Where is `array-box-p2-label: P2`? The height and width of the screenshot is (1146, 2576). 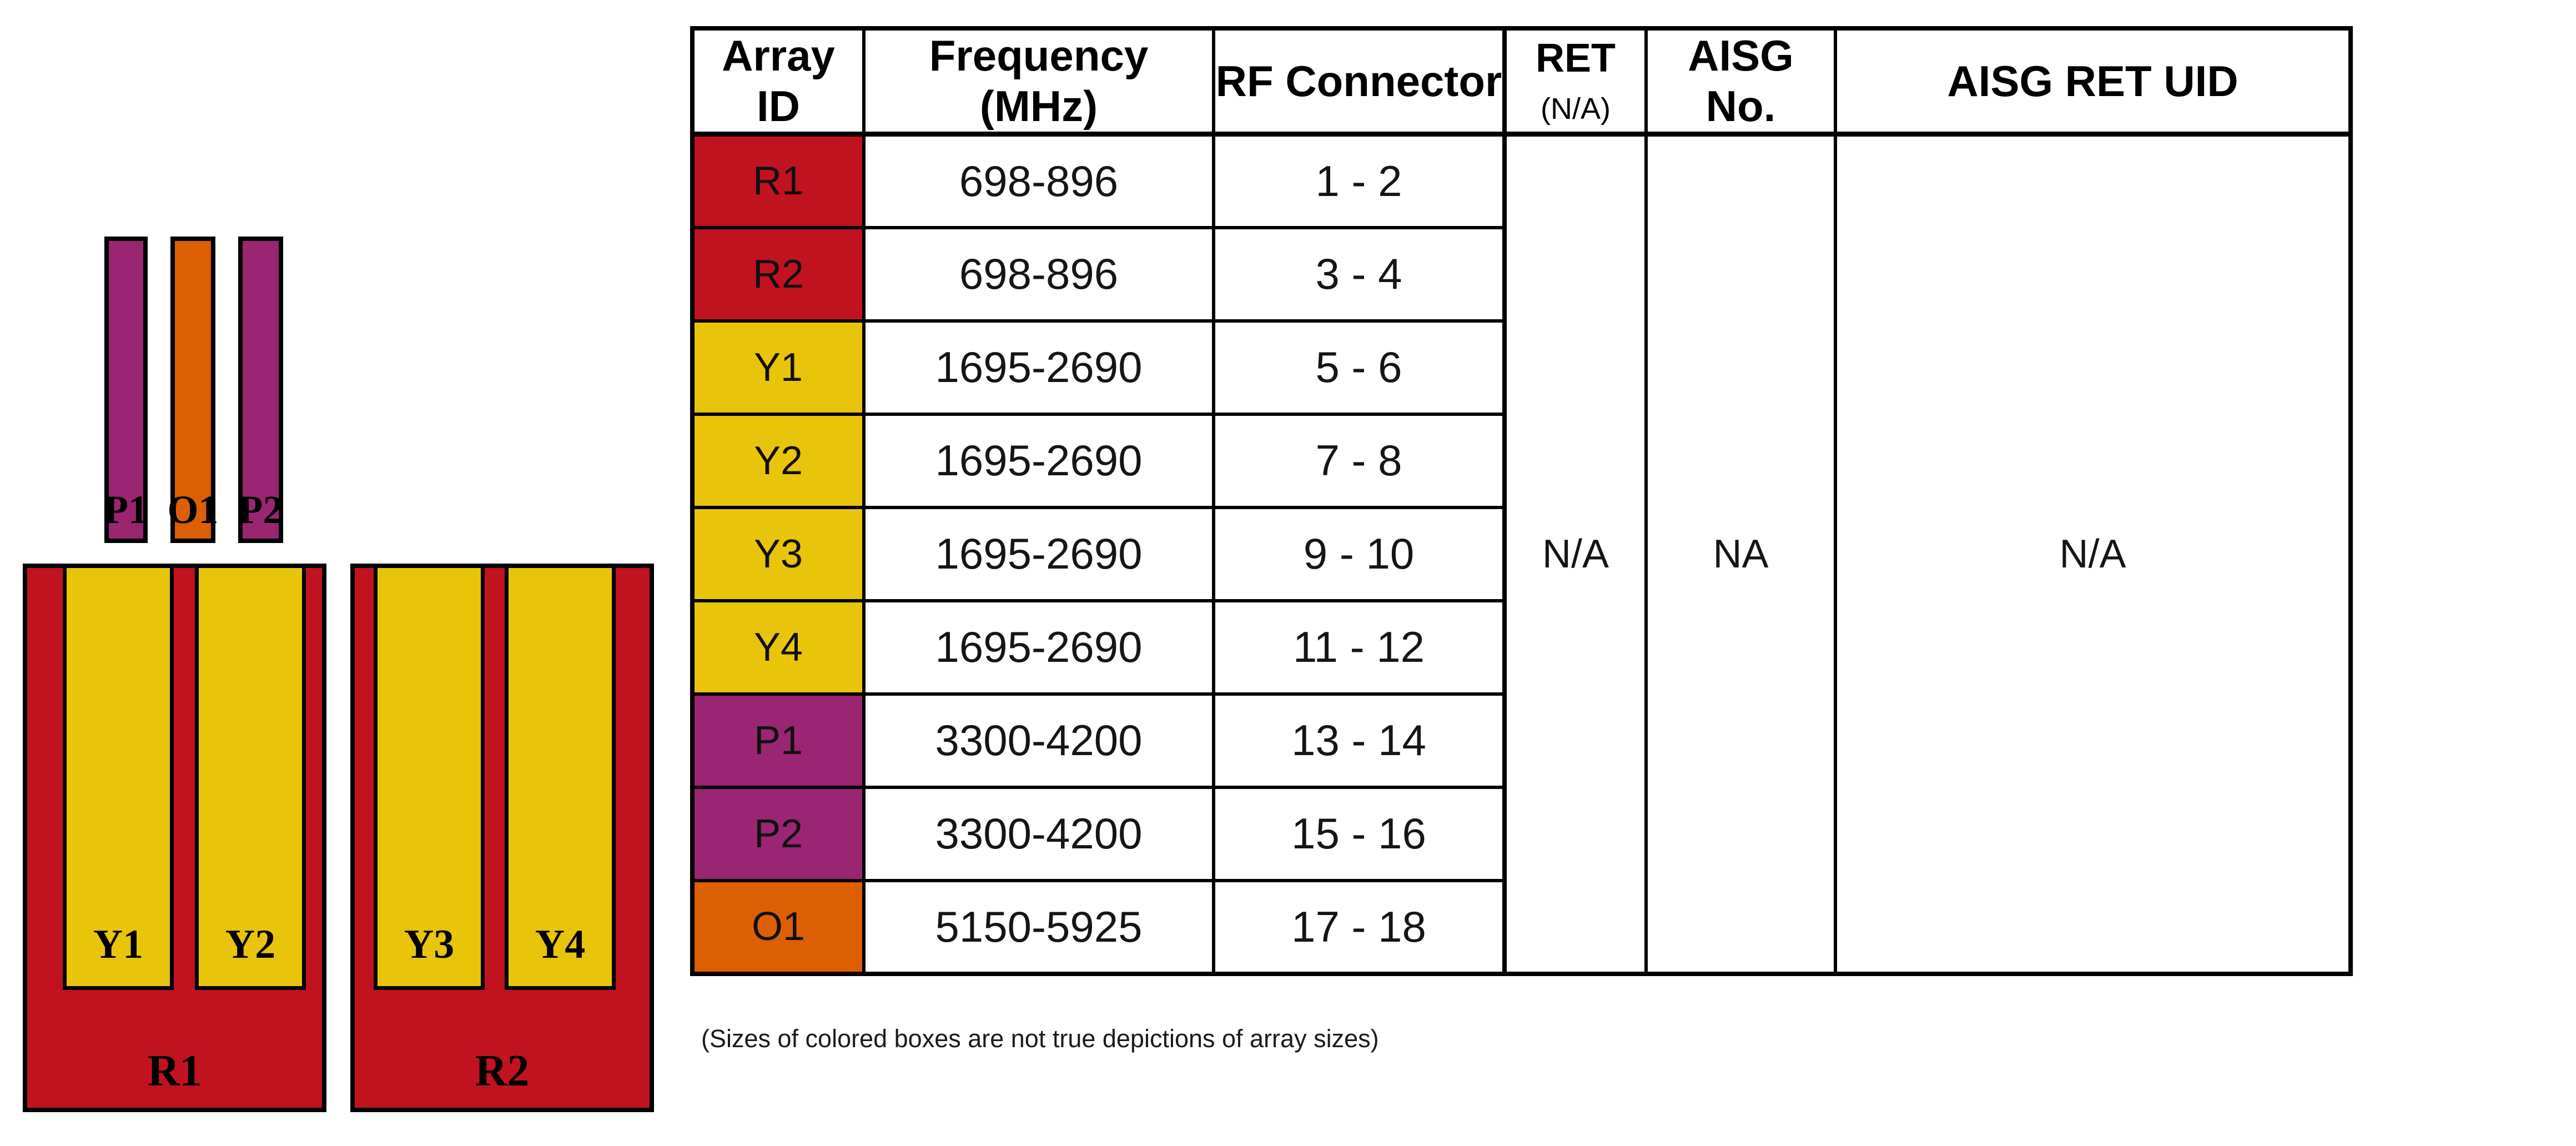
array-box-p2-label: P2 is located at coordinates (260, 509).